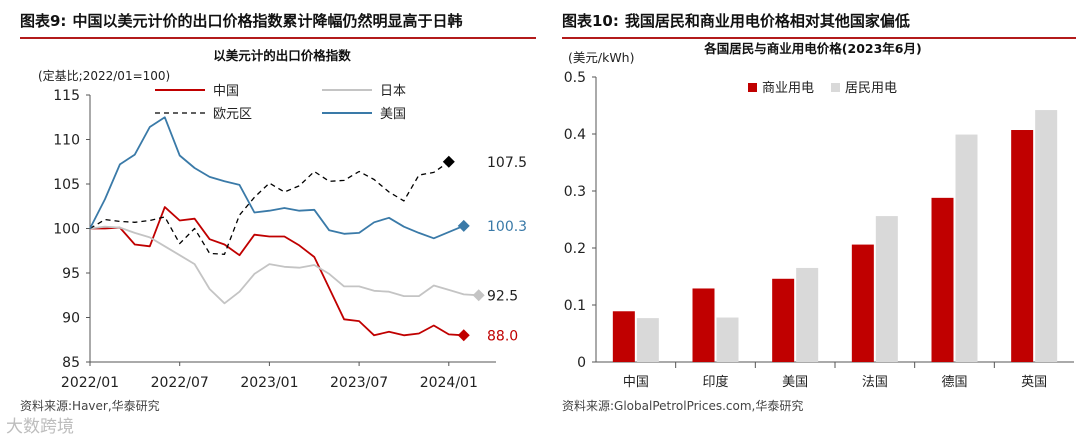 The image size is (1080, 438). I want to click on legend-label-1: 日本, so click(393, 91).